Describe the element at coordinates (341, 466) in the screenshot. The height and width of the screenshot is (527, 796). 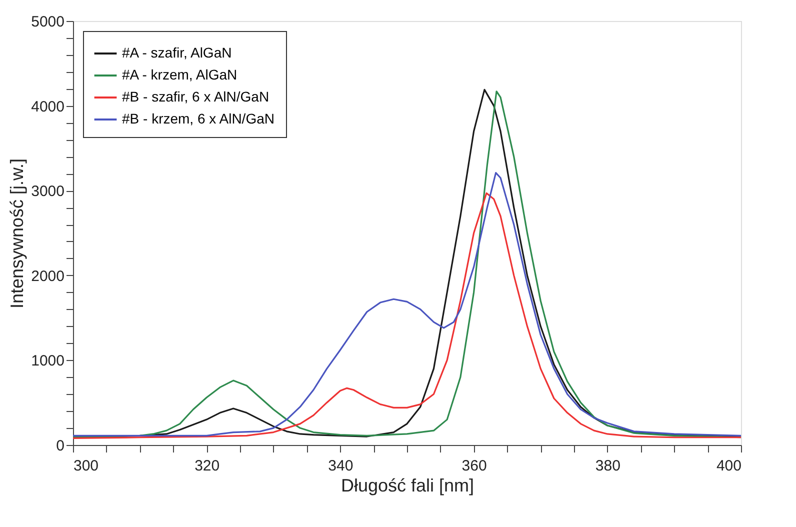
I see `x-tick-label: 340` at that location.